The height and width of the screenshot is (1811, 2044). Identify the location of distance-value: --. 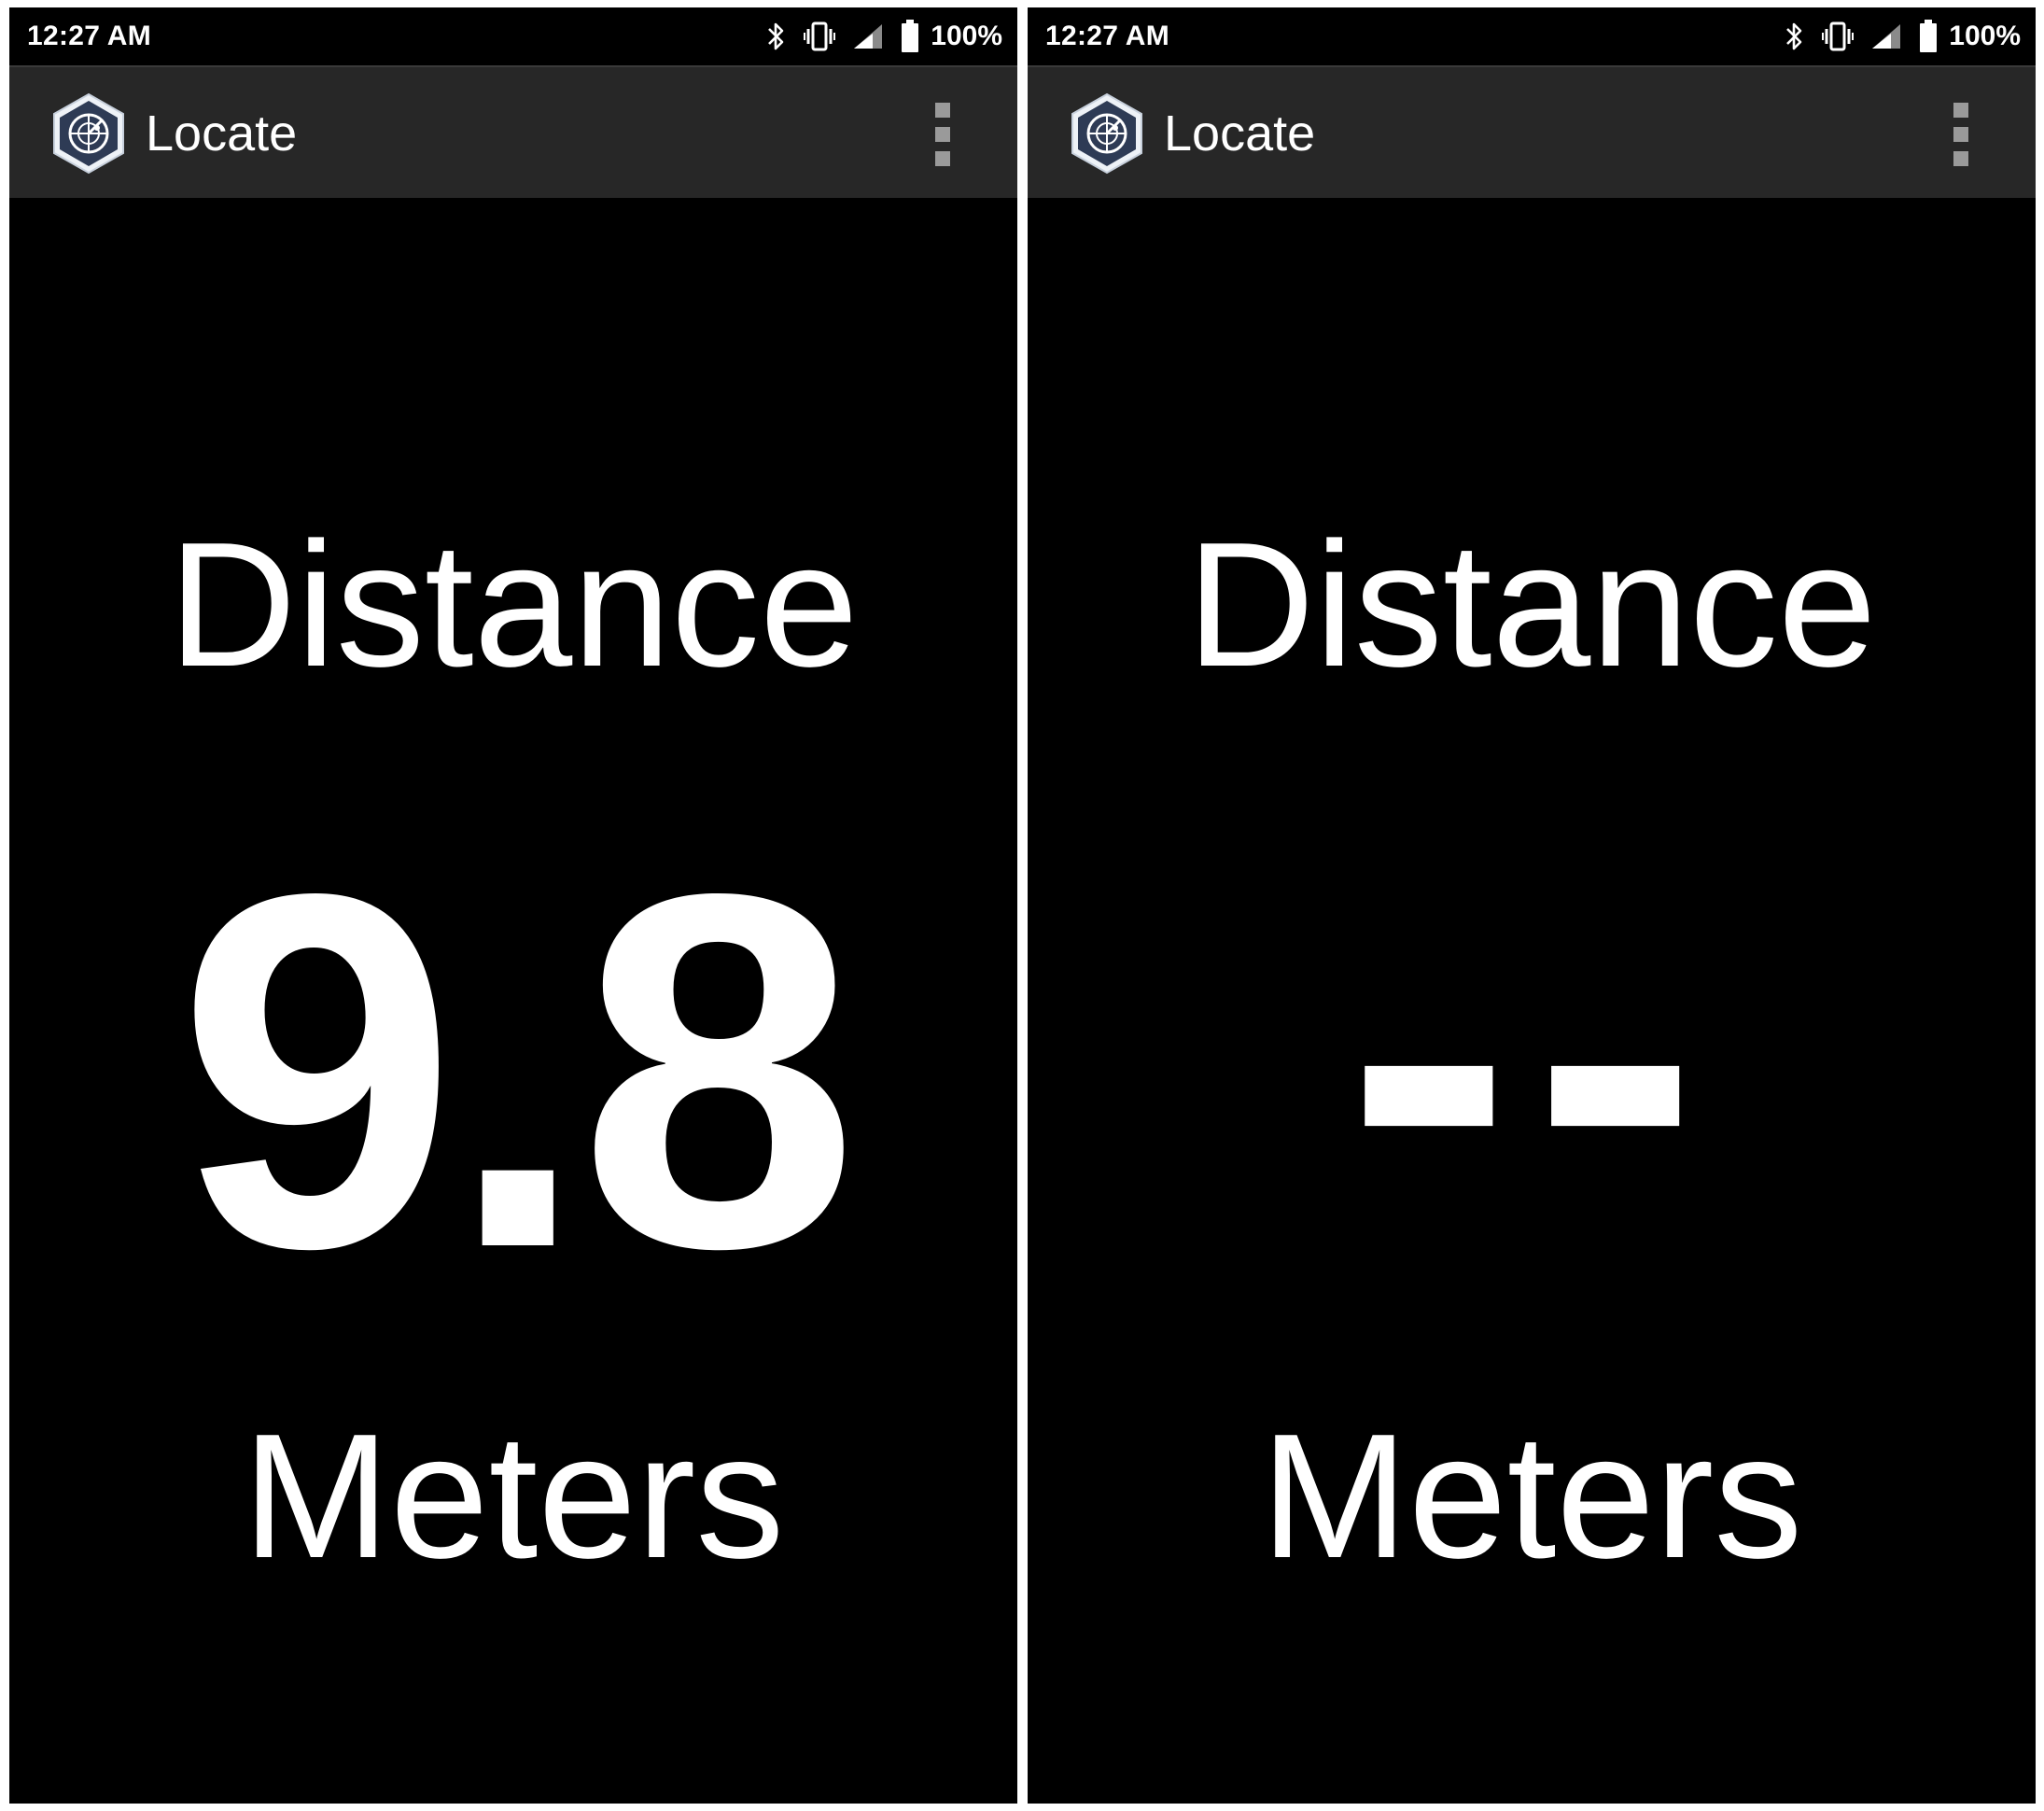
(1531, 1052).